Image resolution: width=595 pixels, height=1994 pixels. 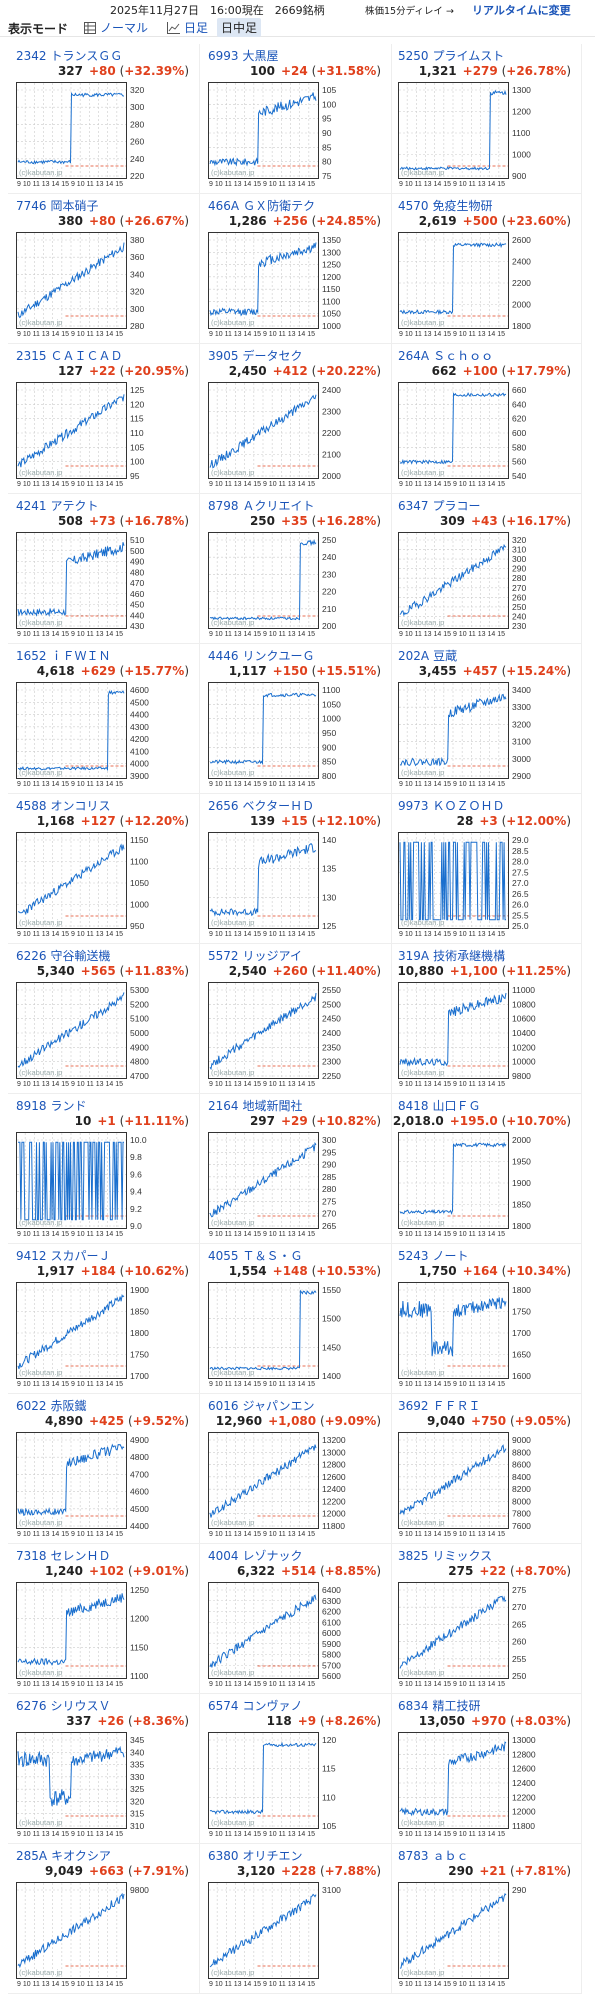 I want to click on stock-code-link: 5243 ノート, so click(x=433, y=1255).